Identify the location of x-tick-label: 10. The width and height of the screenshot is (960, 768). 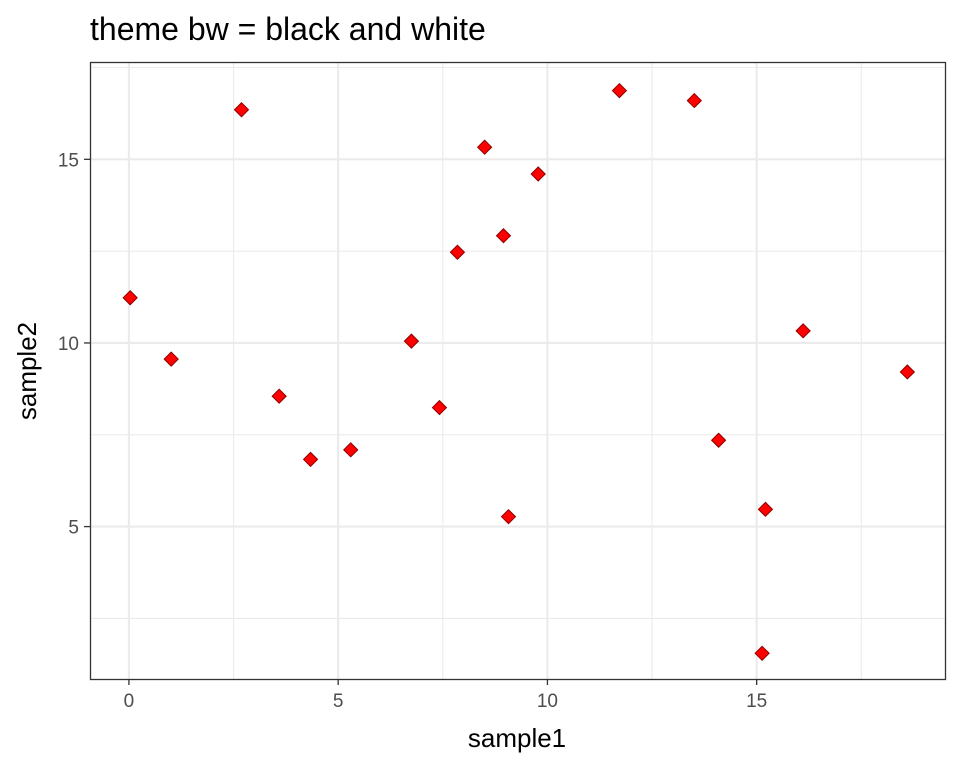
(547, 701).